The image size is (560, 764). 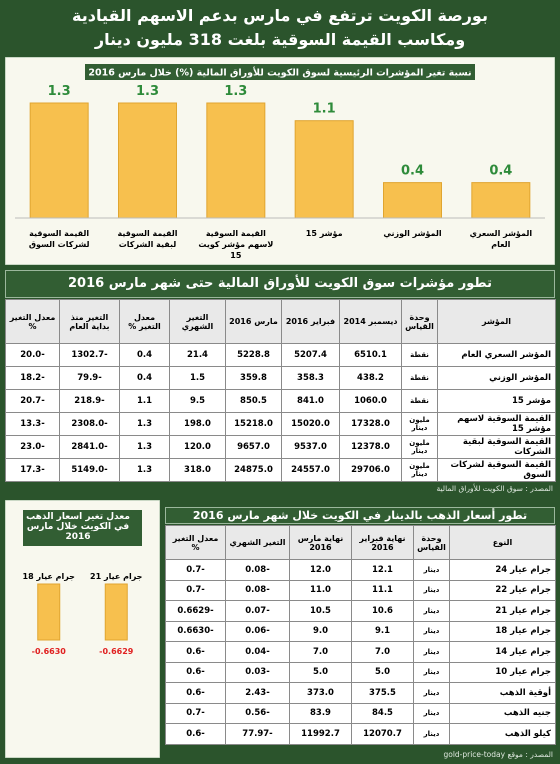 I want to click on table-cell: 841.0, so click(x=310, y=401).